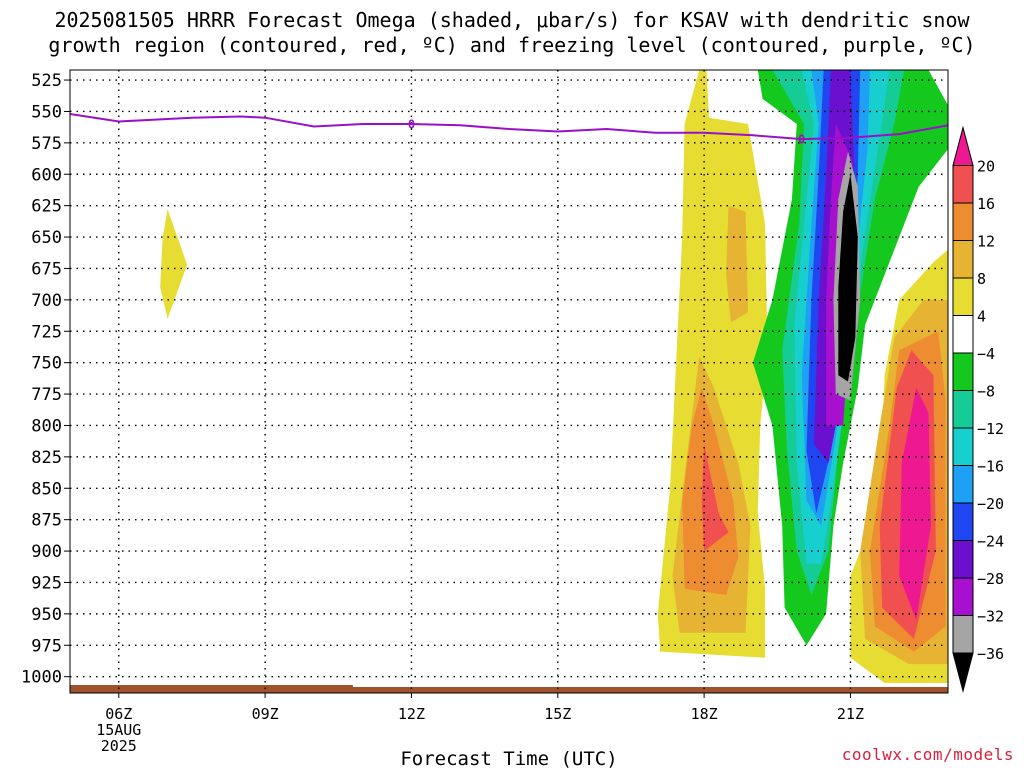 Image resolution: width=1024 pixels, height=768 pixels. I want to click on colorbar: 20 16 12 8 4 −4 −8 −12 −16 −20 −24 −28 −32 −36, so click(978, 409).